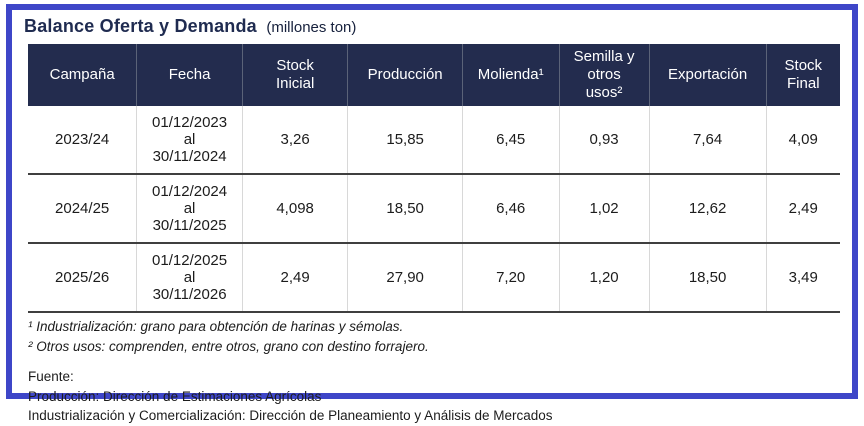  What do you see at coordinates (604, 75) in the screenshot?
I see `col-header-semilla-otros-usos: Semilla y otros usos²` at bounding box center [604, 75].